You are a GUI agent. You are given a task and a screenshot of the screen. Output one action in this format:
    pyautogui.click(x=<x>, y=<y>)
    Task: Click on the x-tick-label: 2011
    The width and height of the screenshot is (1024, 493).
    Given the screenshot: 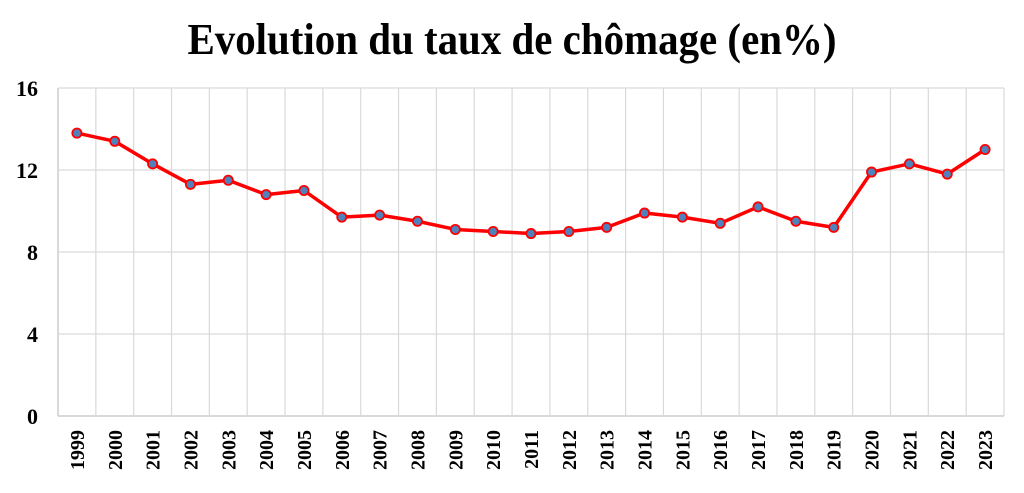 What is the action you would take?
    pyautogui.click(x=532, y=449)
    